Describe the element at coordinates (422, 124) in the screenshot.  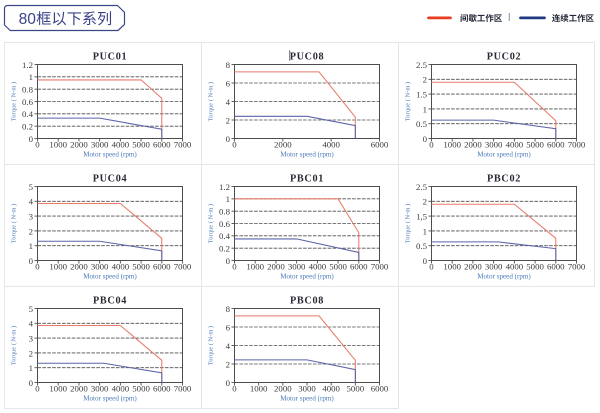
I see `svg-text: 0.5` at that location.